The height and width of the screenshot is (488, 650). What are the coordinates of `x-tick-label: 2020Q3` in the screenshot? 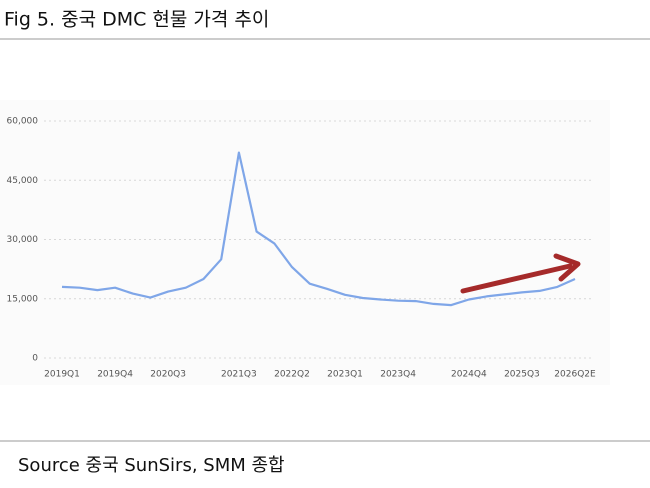 It's located at (168, 375).